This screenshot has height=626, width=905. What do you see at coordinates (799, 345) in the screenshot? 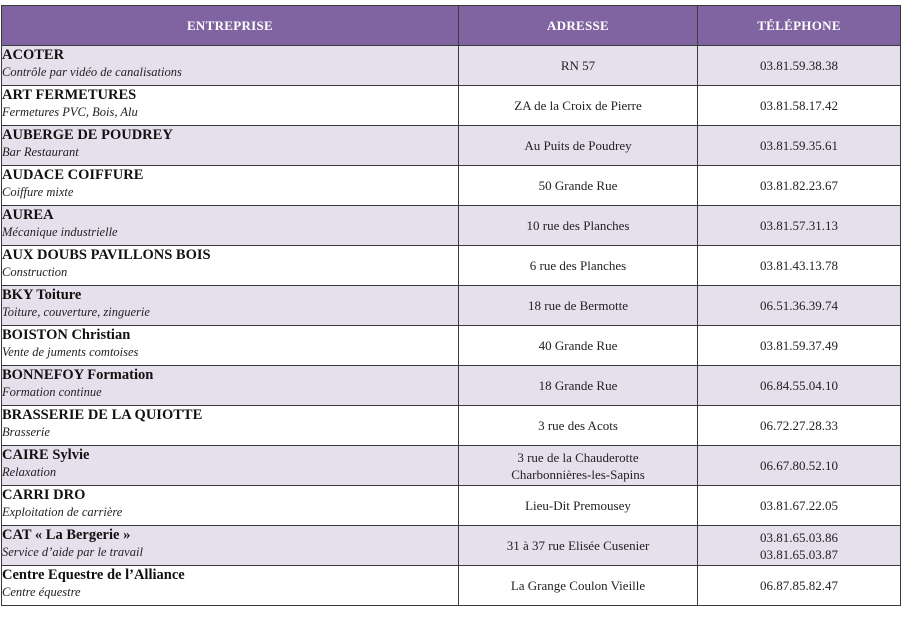
I see `phone-number: 03.81.59.37.49` at bounding box center [799, 345].